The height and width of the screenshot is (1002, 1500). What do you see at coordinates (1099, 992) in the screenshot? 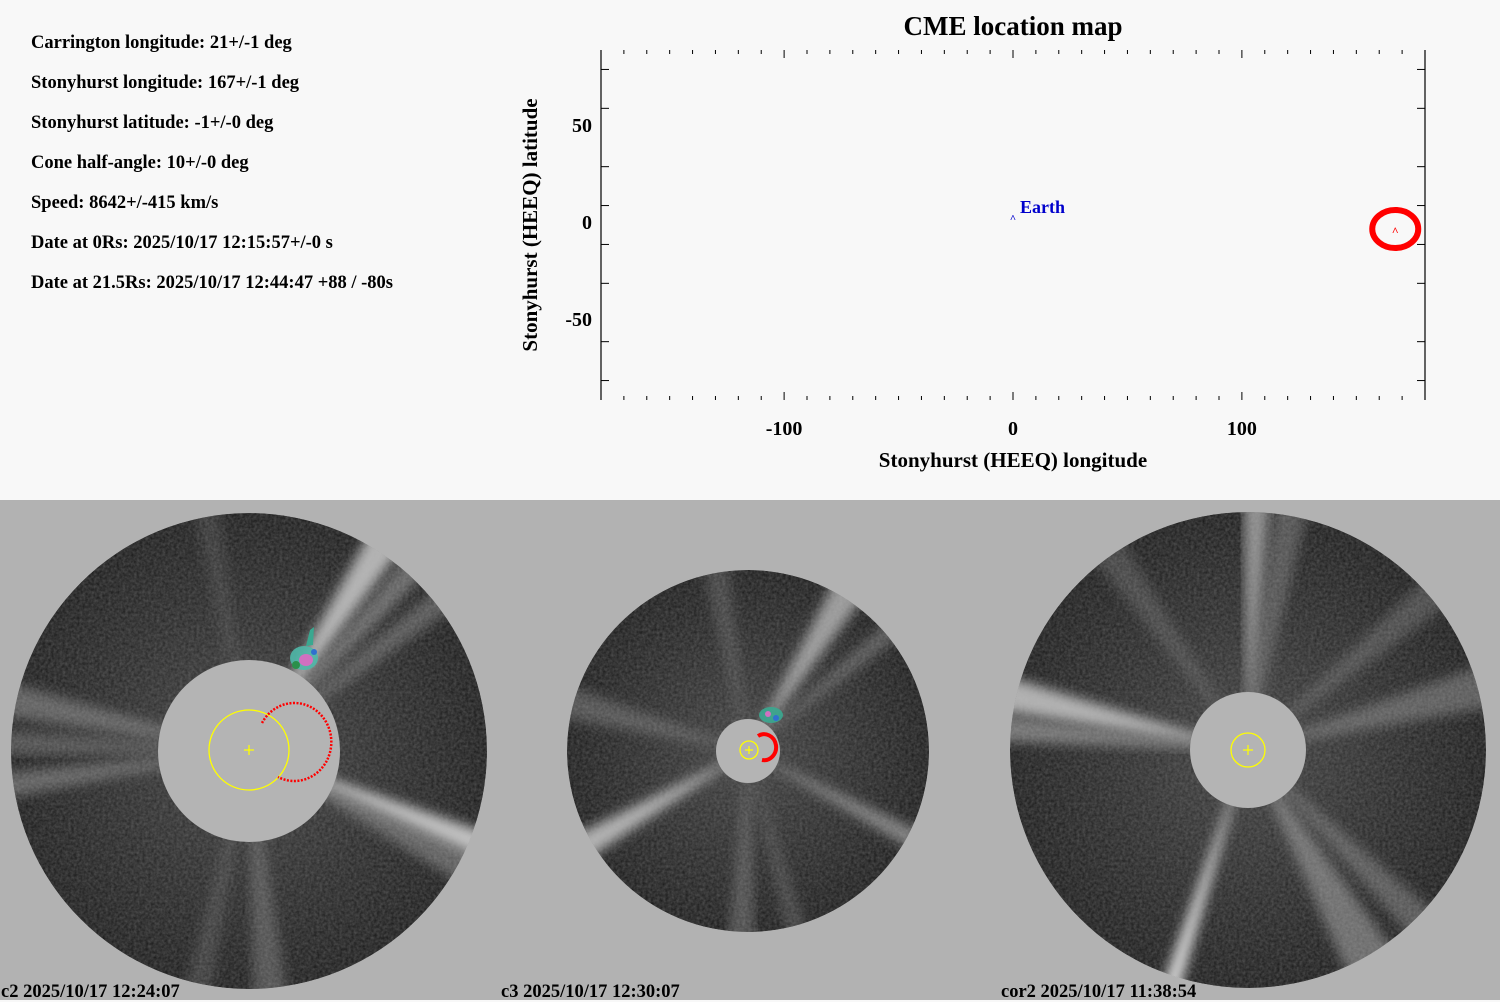
I see `cor2-panel-label: cor2 2025/10/17 11:38:54` at bounding box center [1099, 992].